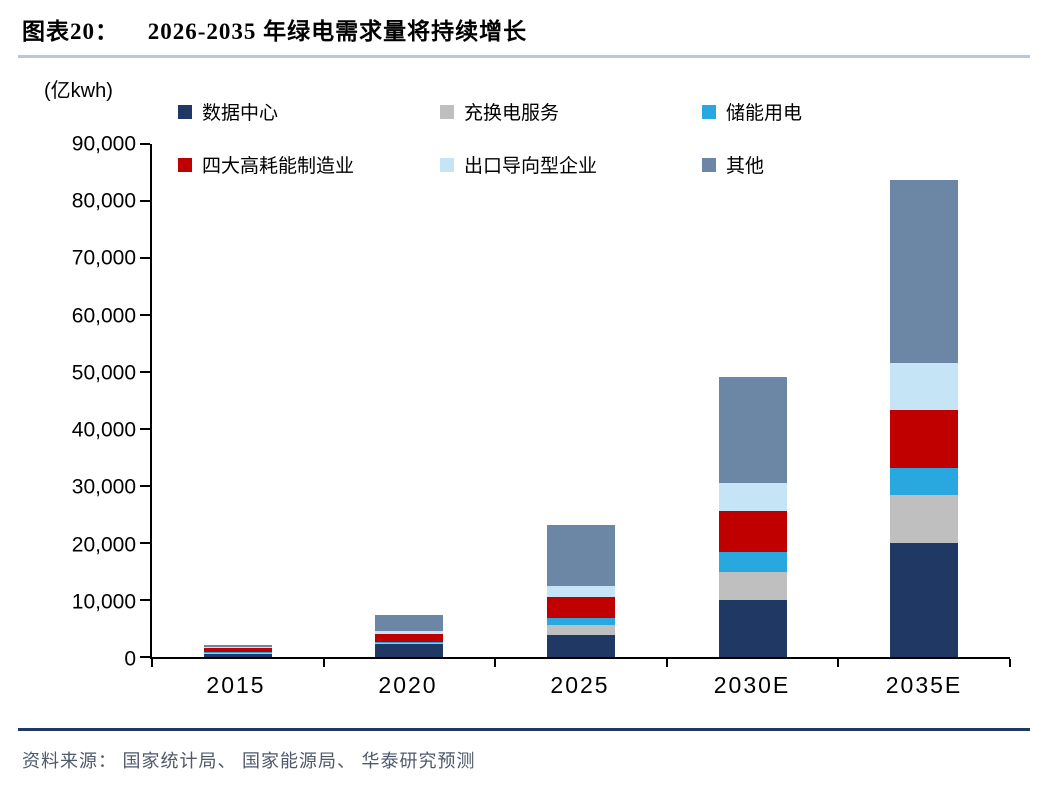  Describe the element at coordinates (103, 430) in the screenshot. I see `y-tick-label: 40,000` at that location.